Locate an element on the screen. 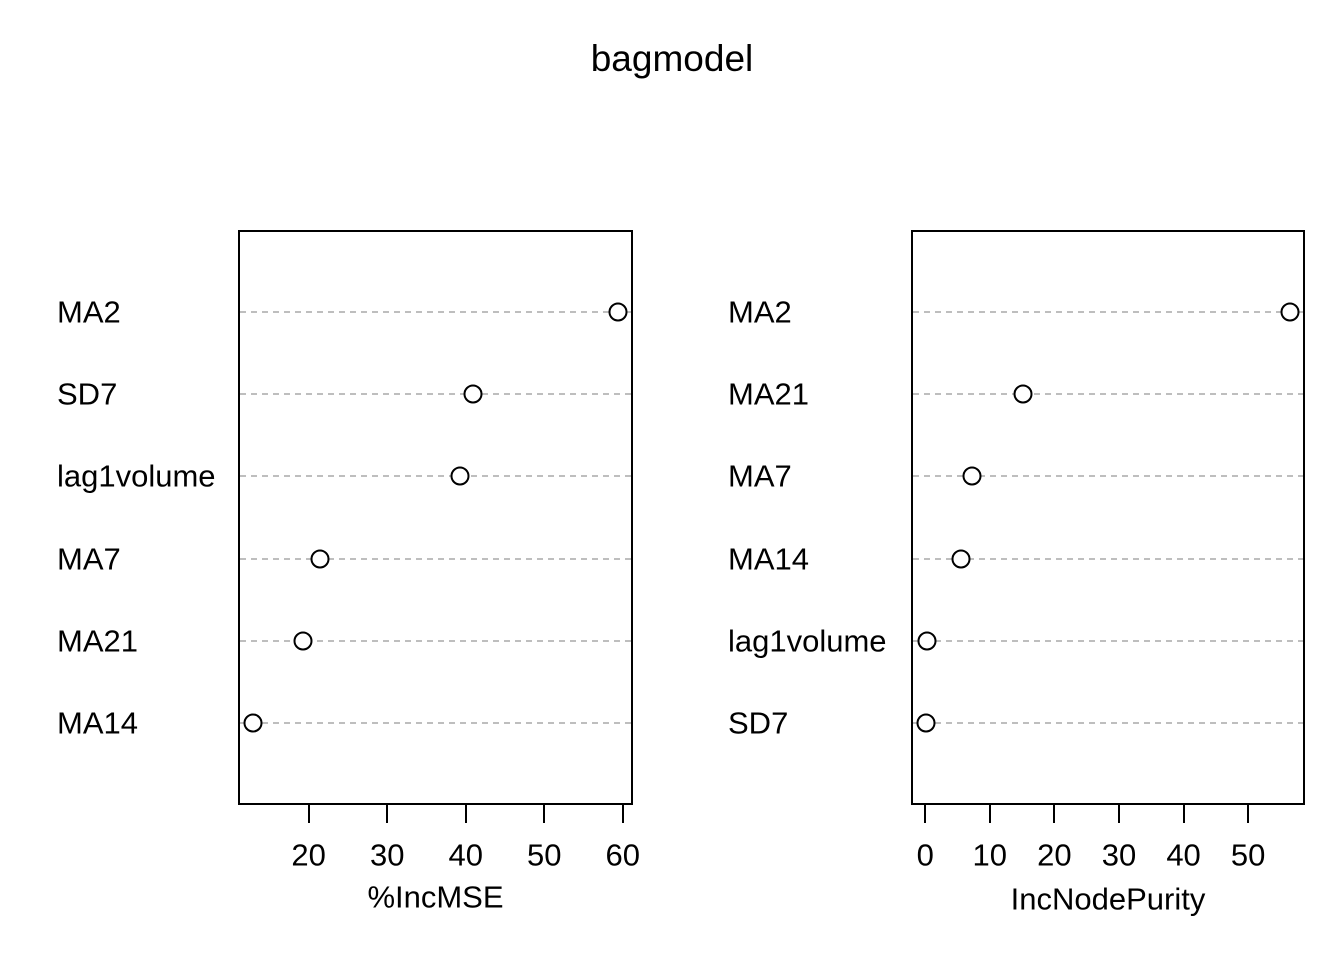 The width and height of the screenshot is (1344, 960). x-axis-title: IncNodePurity is located at coordinates (1108, 899).